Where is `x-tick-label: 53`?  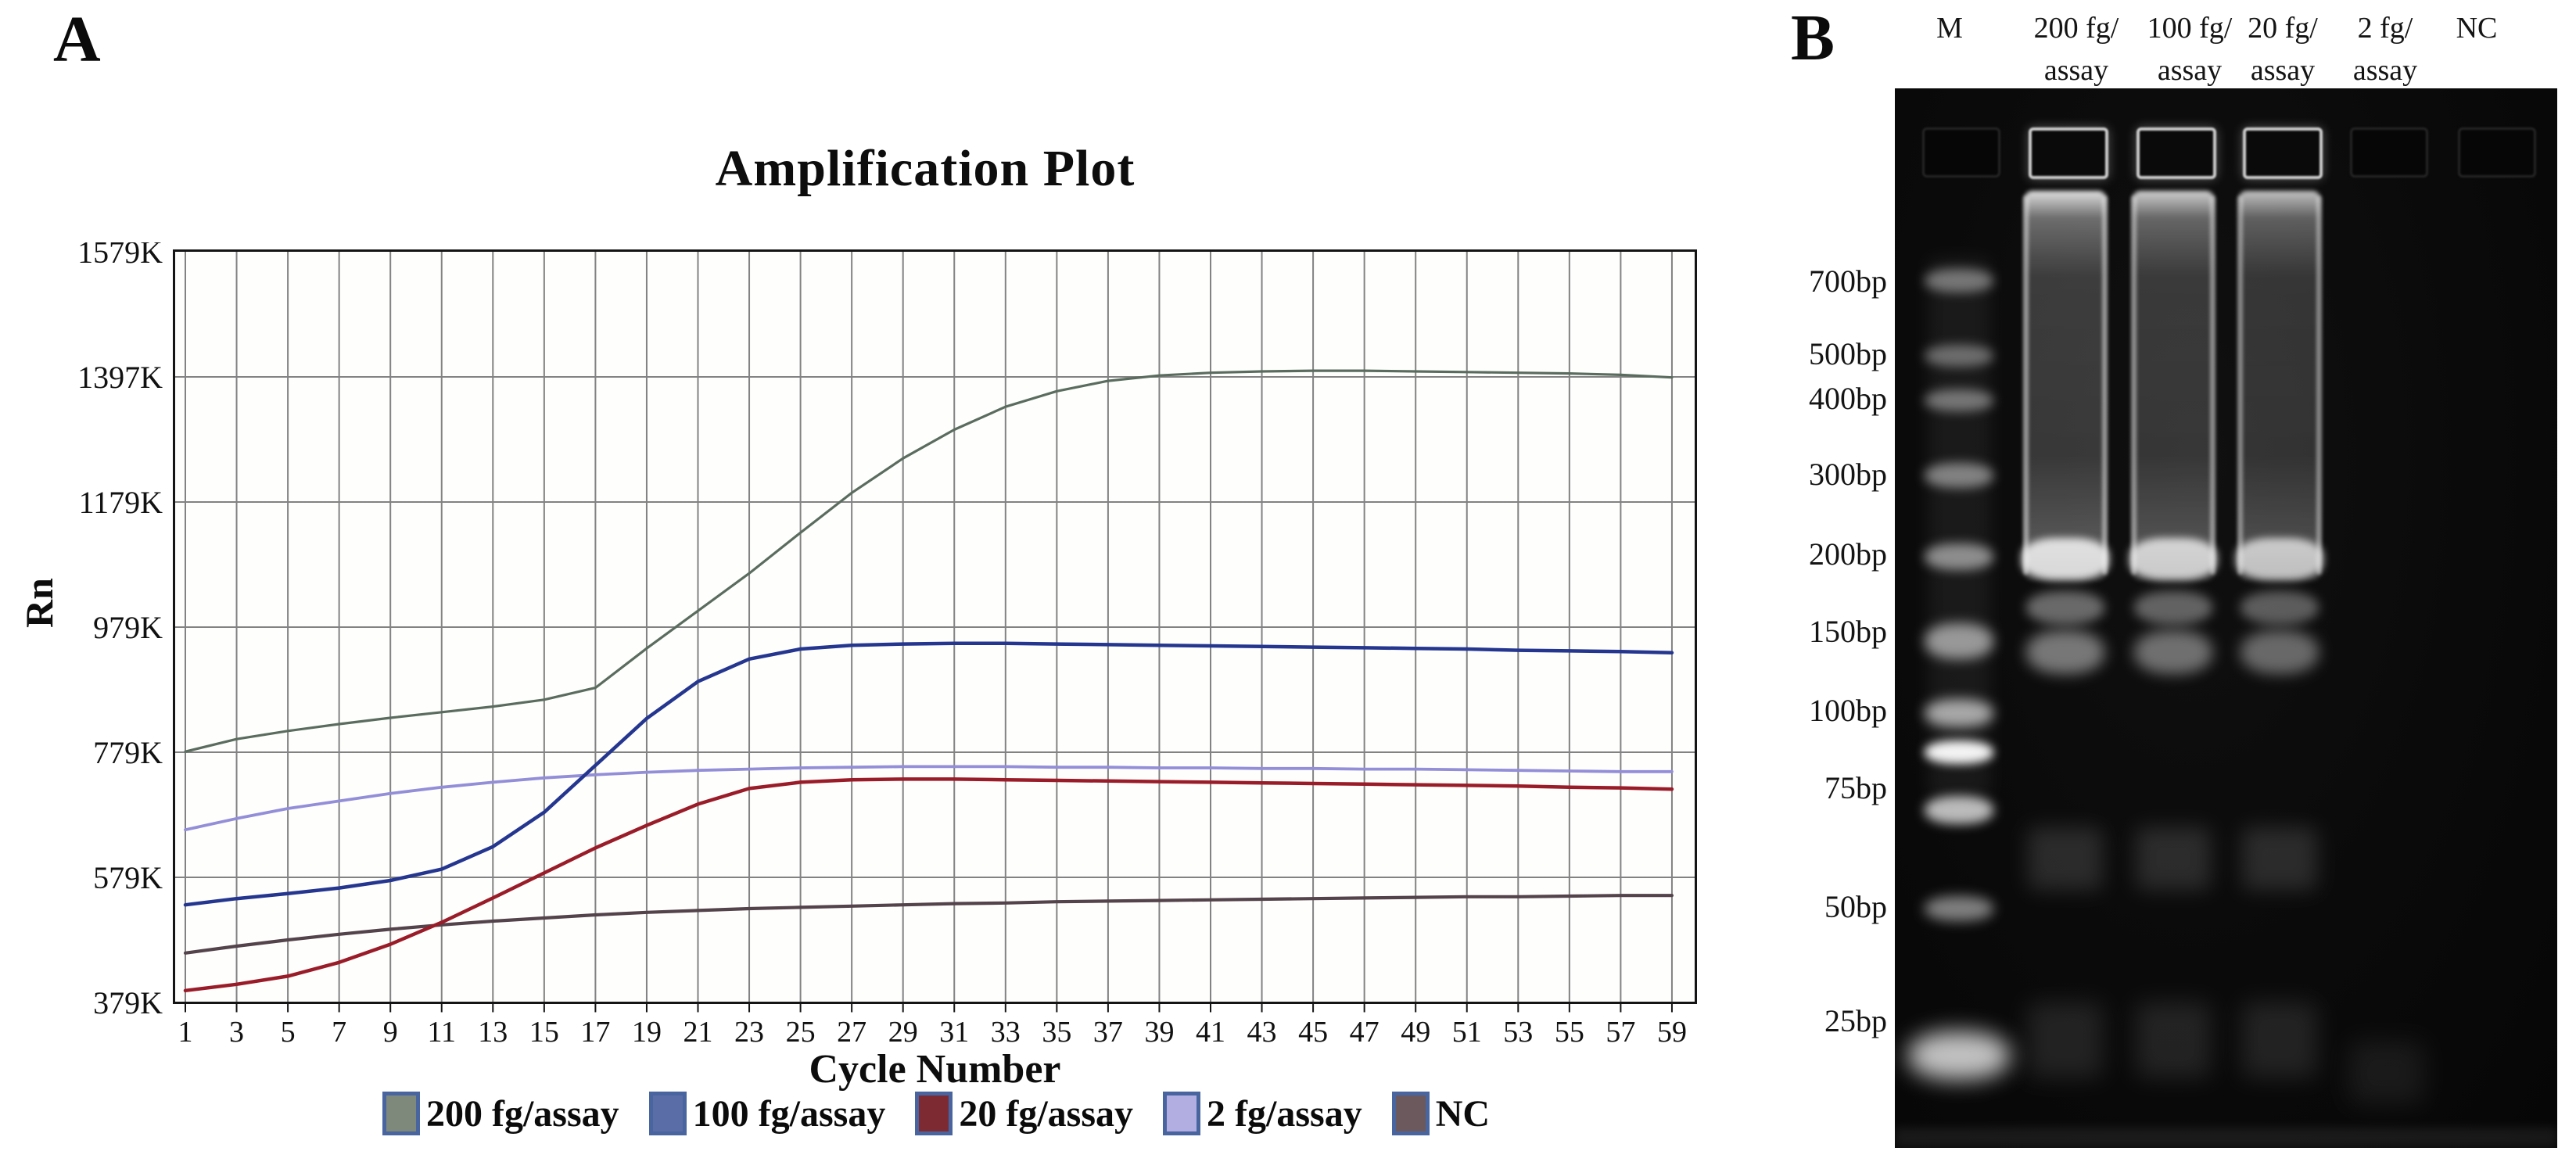
x-tick-label: 53 is located at coordinates (1518, 1032).